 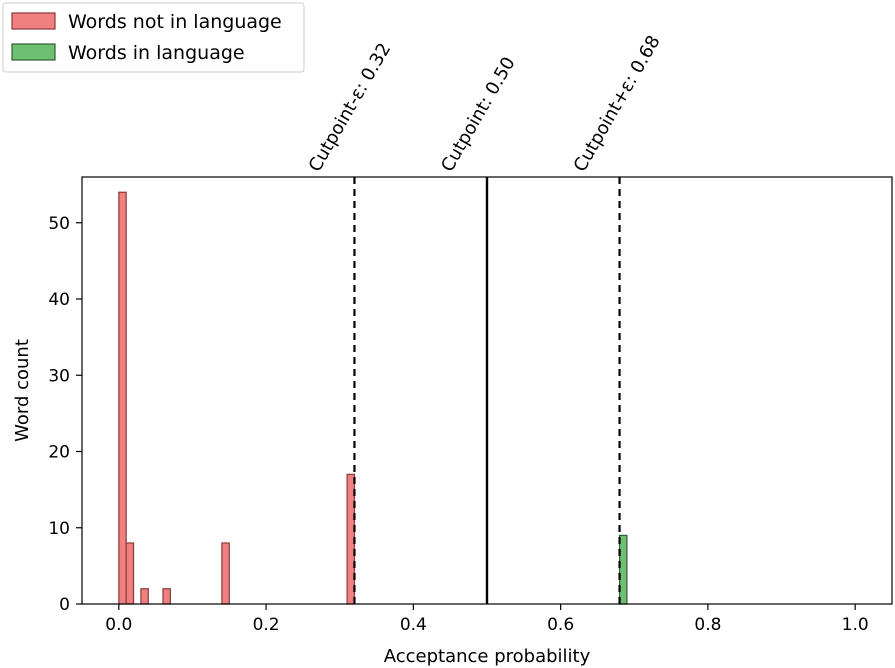 I want to click on legend-swatch-in-language, so click(x=33, y=52).